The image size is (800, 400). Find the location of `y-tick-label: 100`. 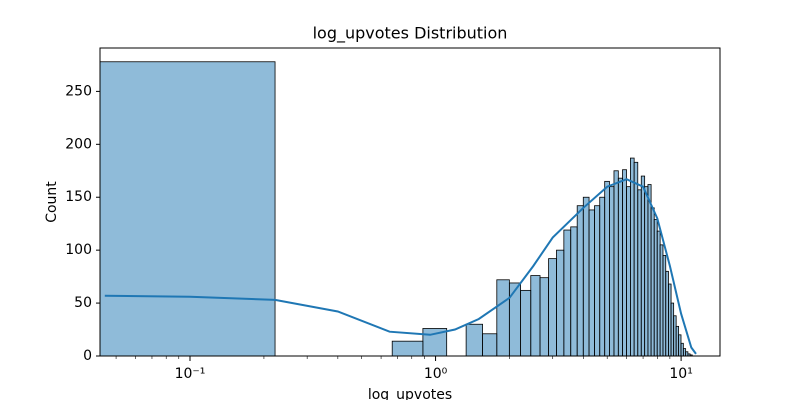

y-tick-label: 100 is located at coordinates (78, 250).